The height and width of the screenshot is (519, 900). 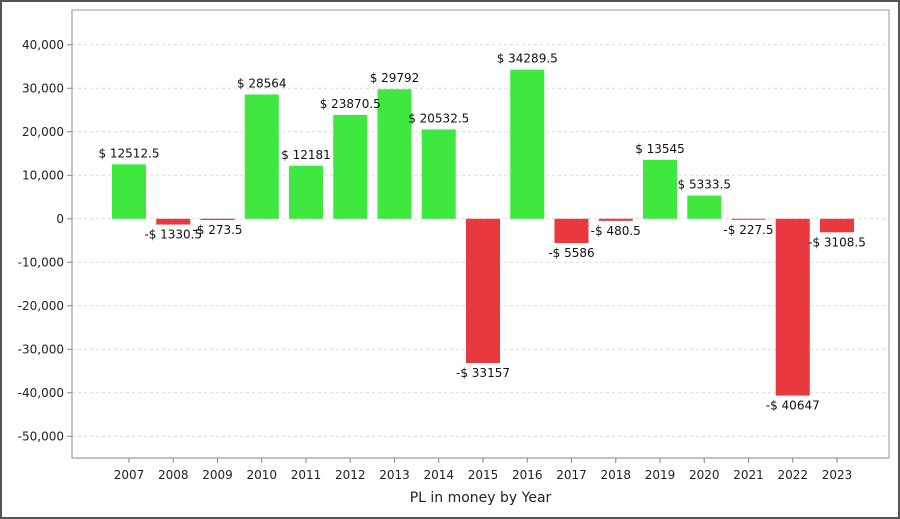 I want to click on x-tick-label: 2010, so click(x=261, y=475).